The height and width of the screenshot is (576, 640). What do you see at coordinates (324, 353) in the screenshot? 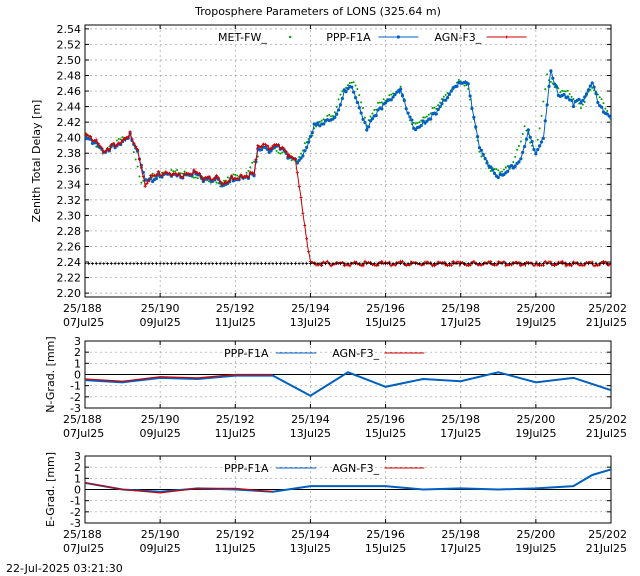
I see `legend: PPP-F1A AGN-F3_` at bounding box center [324, 353].